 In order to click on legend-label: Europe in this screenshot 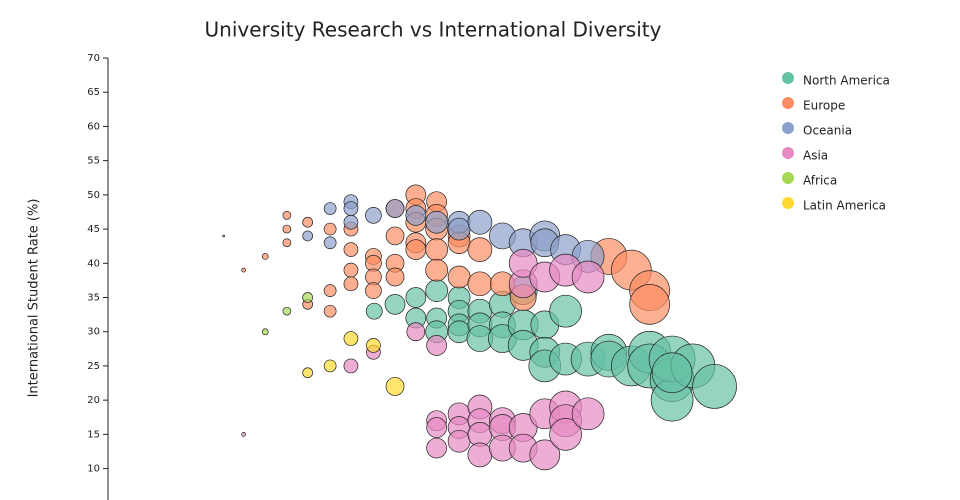, I will do `click(824, 106)`.